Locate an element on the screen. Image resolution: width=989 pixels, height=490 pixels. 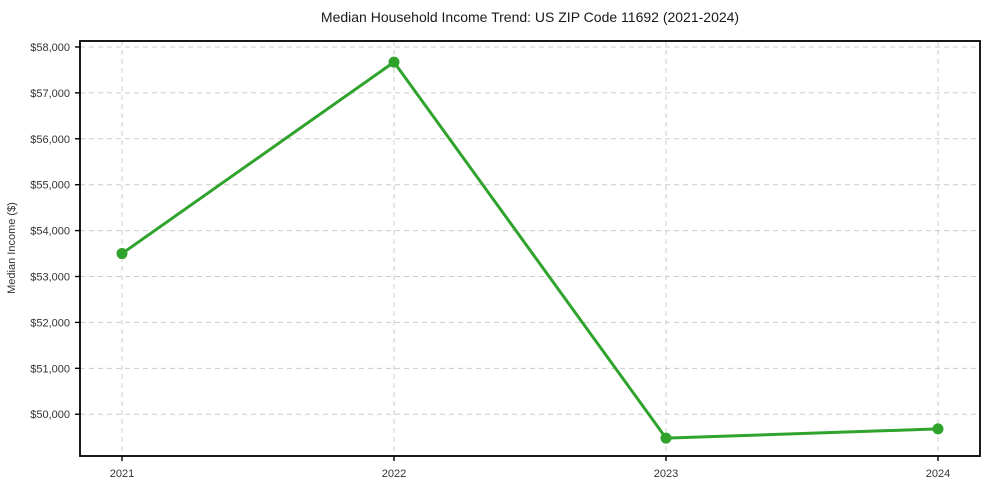
y-axis-title: Median Income ($) is located at coordinates (12, 248).